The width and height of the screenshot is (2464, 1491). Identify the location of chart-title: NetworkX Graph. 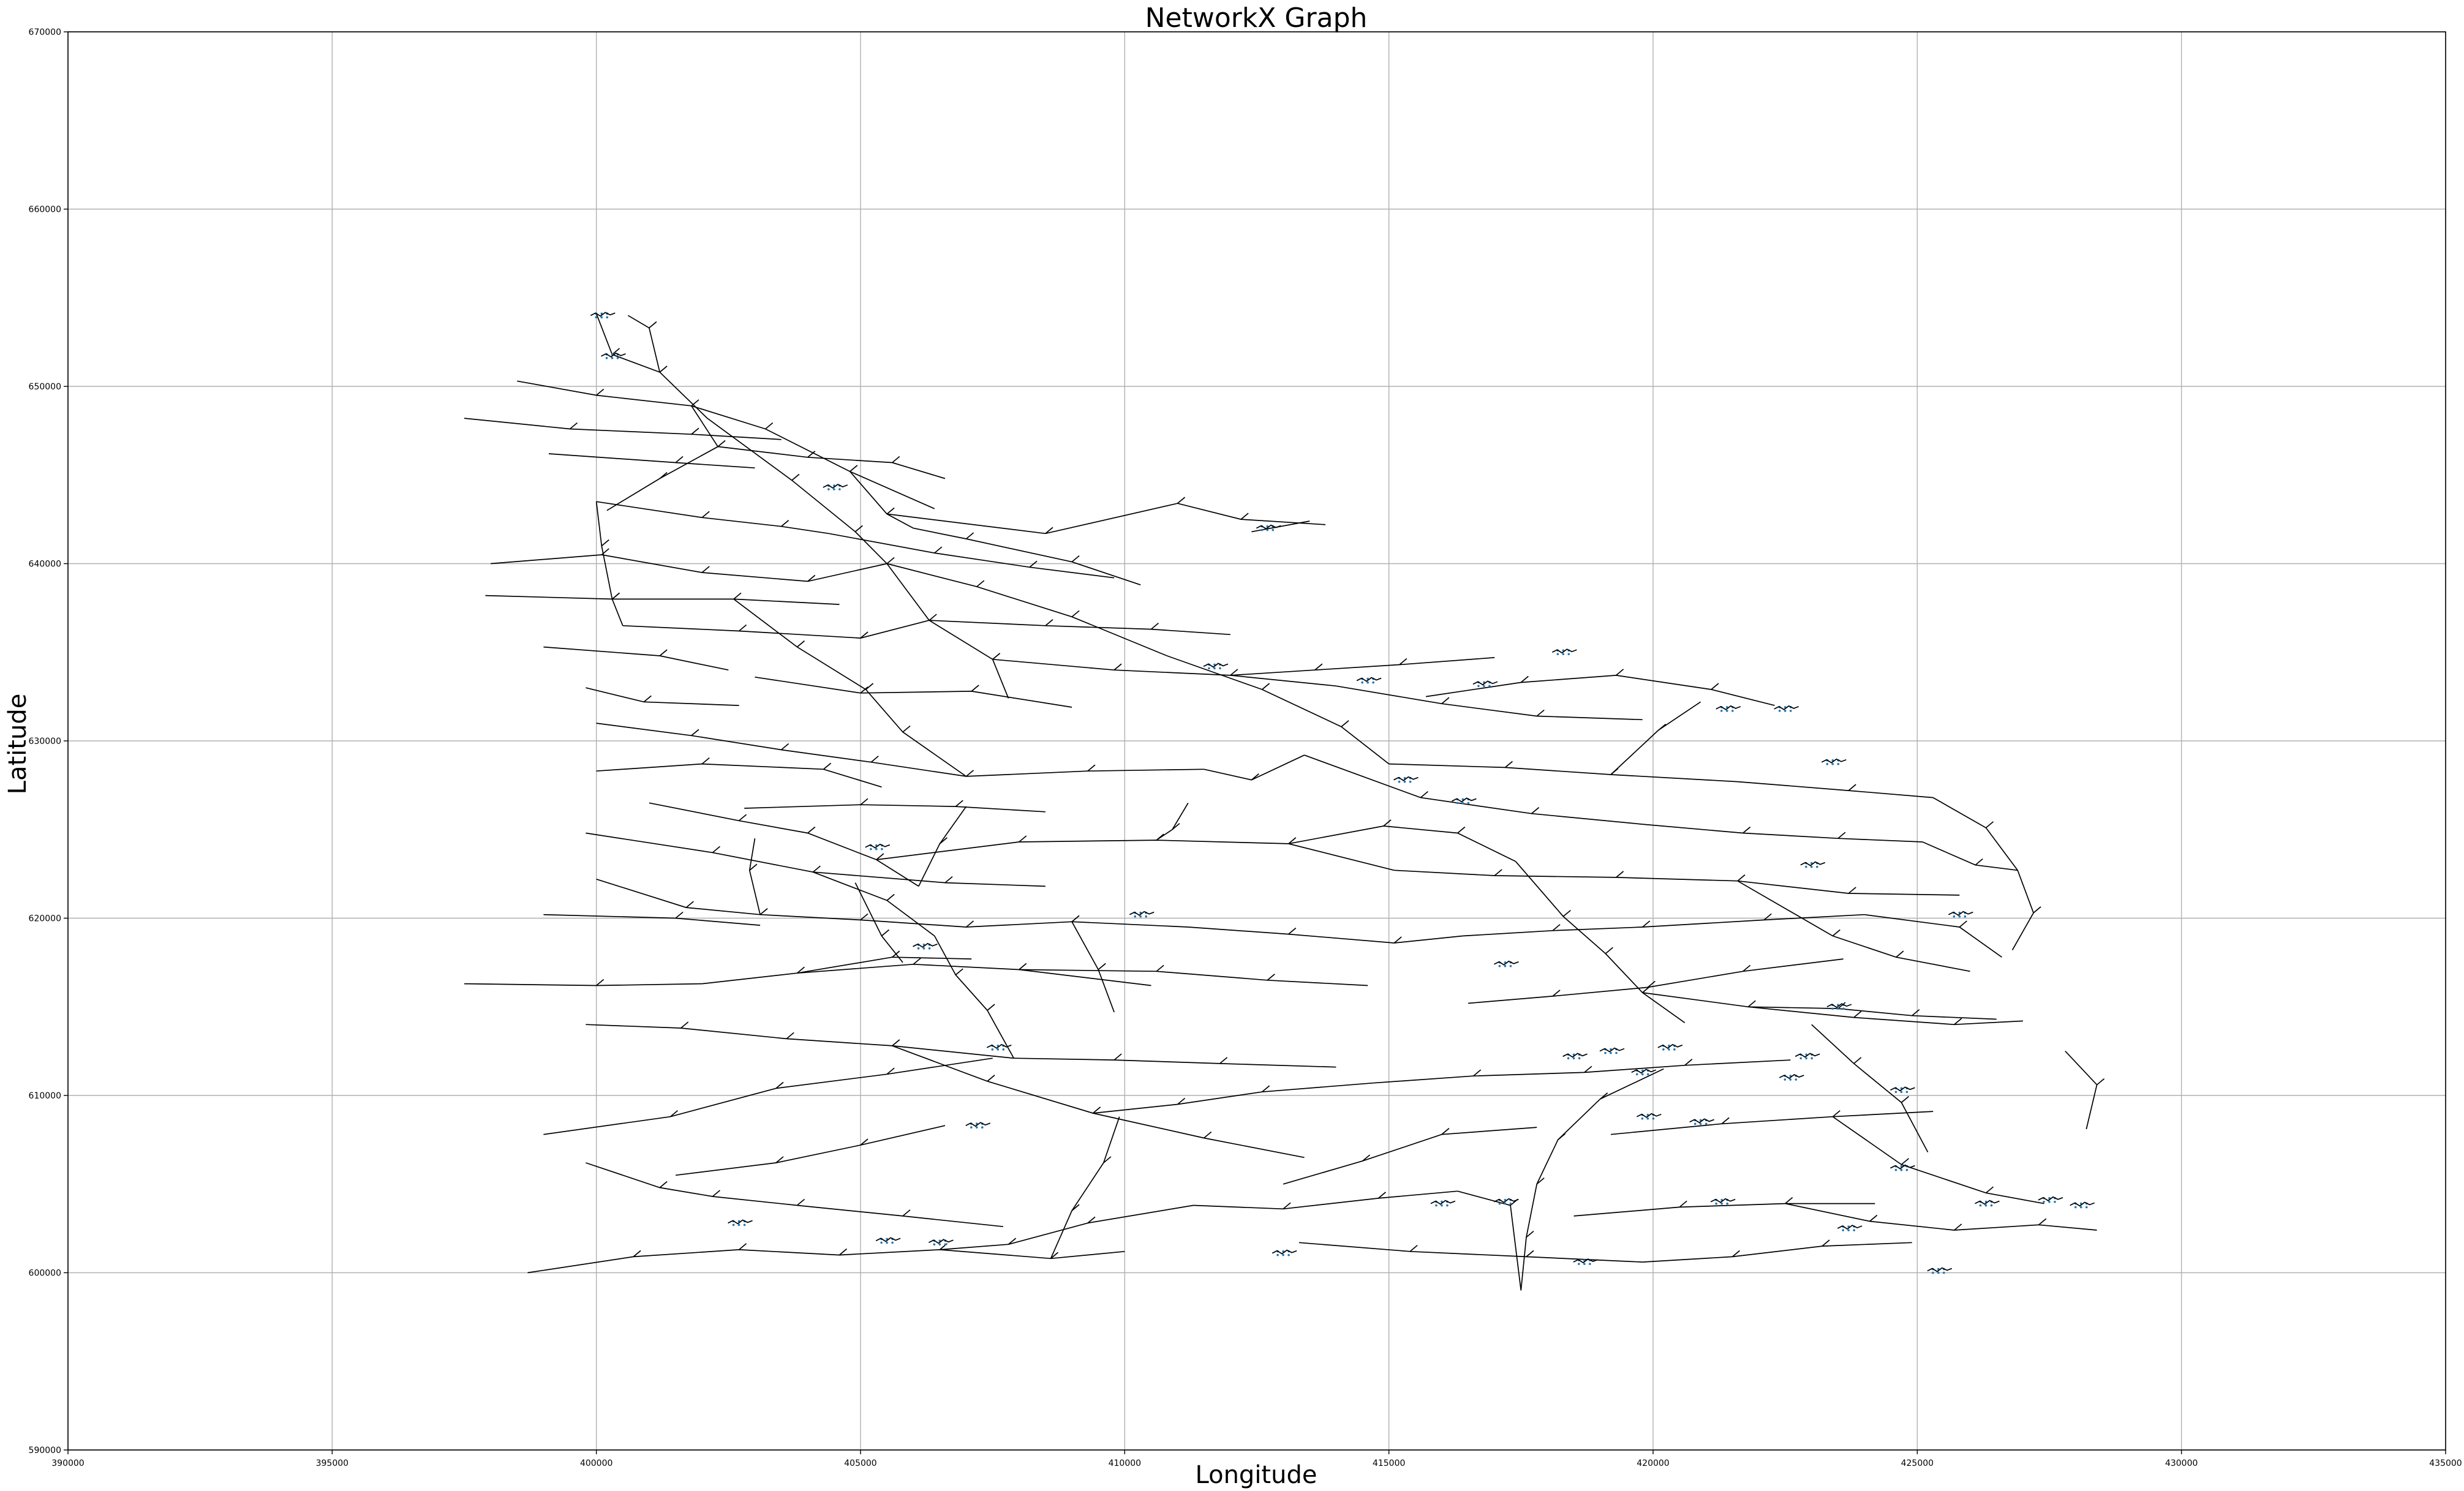
(1256, 18).